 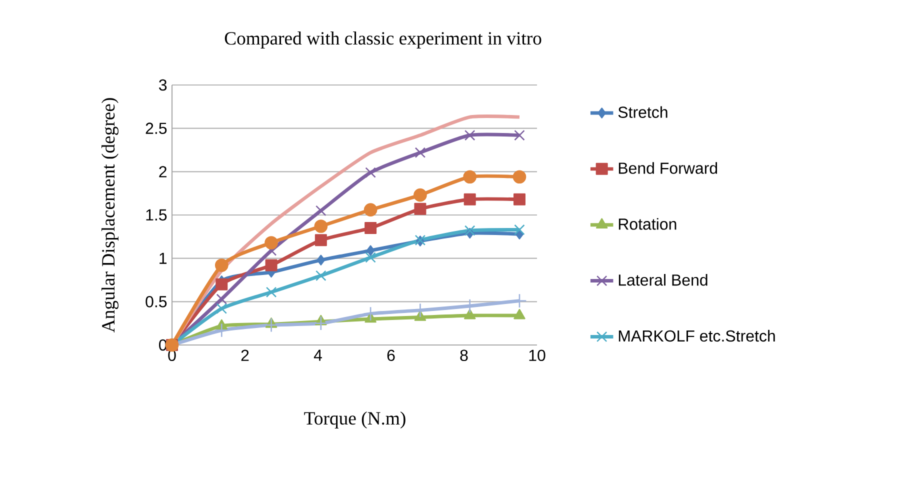 I want to click on legend-label: MARKOLF etc.Stretch, so click(x=696, y=336).